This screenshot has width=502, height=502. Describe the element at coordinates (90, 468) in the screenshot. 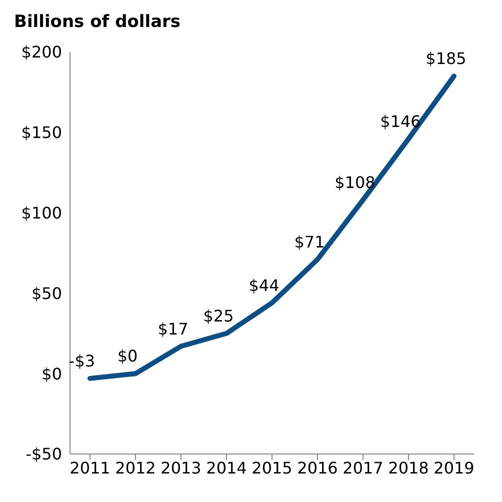

I see `x-tick-label: 2011` at that location.